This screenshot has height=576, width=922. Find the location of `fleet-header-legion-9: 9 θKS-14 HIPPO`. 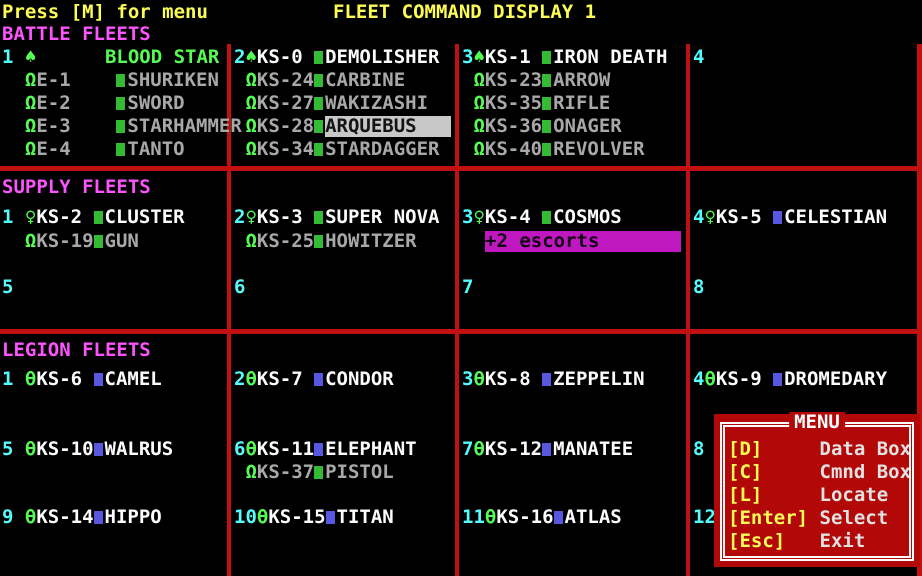

fleet-header-legion-9: 9 θKS-14 HIPPO is located at coordinates (82, 517).